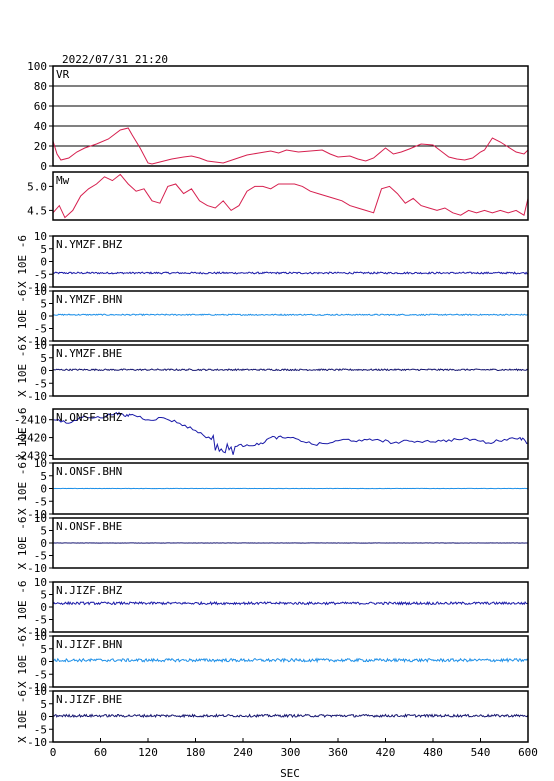 The image size is (554, 781). I want to click on panel-label: N.JIZF.BHN, so click(89, 644).